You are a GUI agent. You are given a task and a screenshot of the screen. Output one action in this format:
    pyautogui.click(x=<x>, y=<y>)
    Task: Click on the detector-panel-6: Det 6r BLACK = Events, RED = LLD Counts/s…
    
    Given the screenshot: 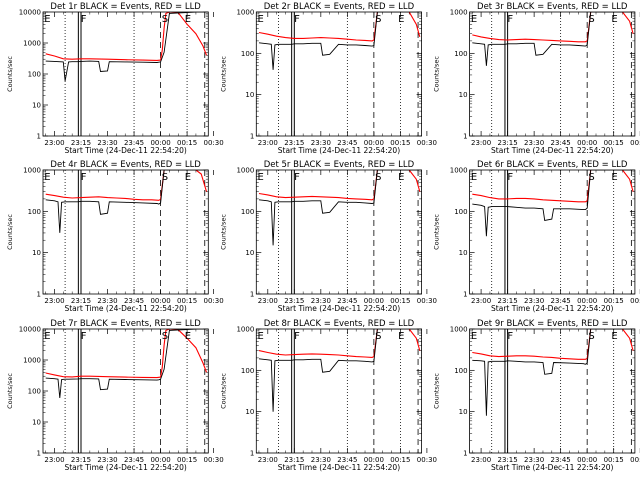 What is the action you would take?
    pyautogui.click(x=536, y=236)
    